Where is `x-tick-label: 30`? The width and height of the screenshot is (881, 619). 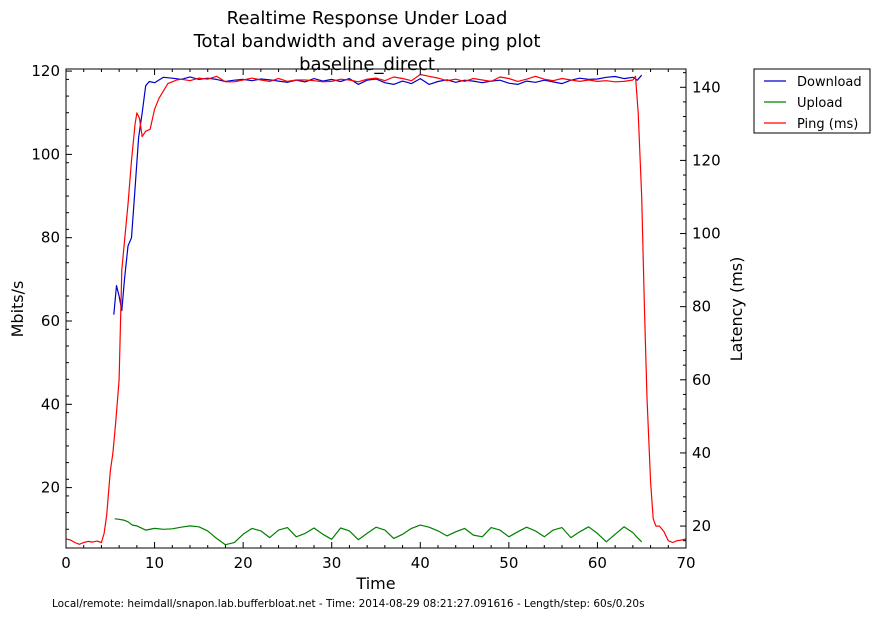
x-tick-label: 30 is located at coordinates (331, 563).